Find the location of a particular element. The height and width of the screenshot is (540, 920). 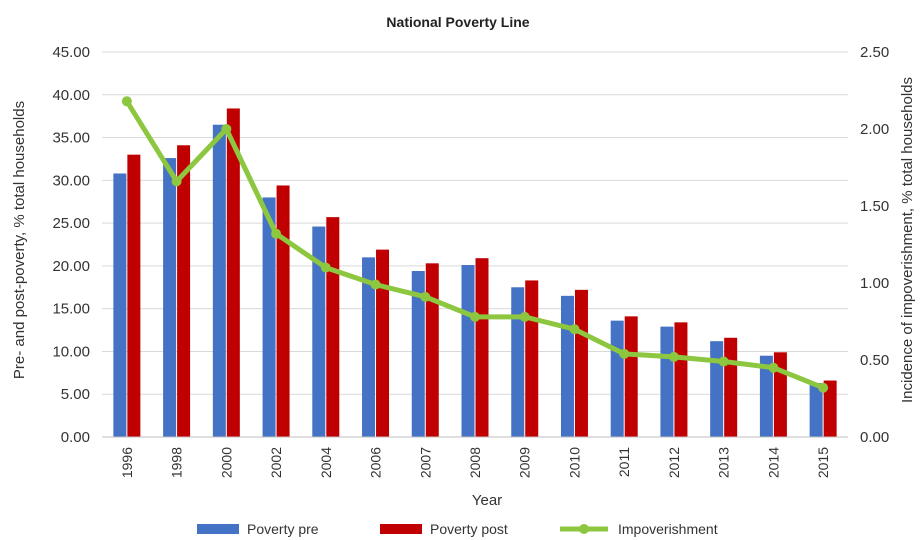

y-right-tick-label: 0.50 is located at coordinates (874, 360).